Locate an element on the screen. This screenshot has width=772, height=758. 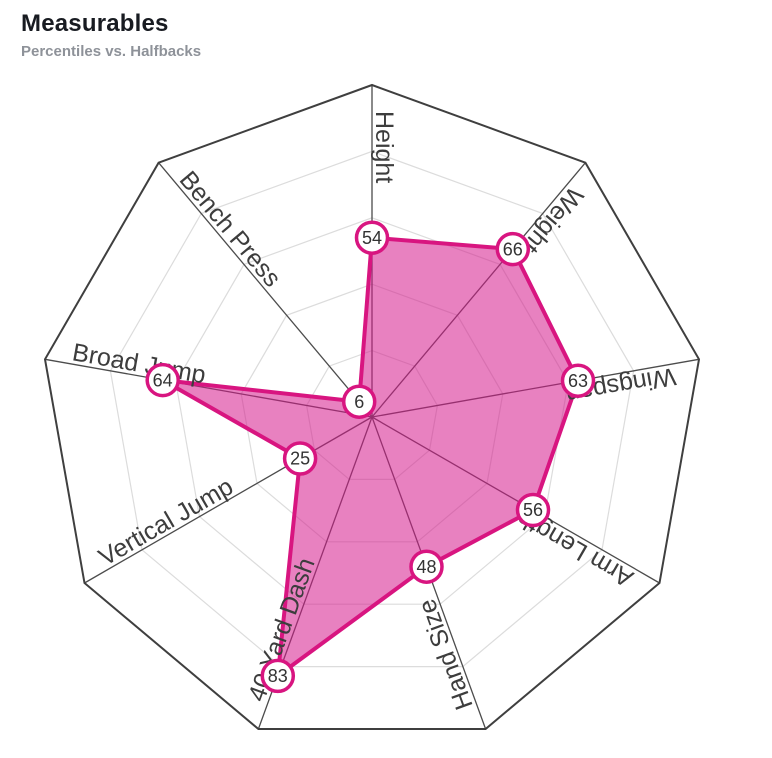
radar-point-value: 25 is located at coordinates (300, 459).